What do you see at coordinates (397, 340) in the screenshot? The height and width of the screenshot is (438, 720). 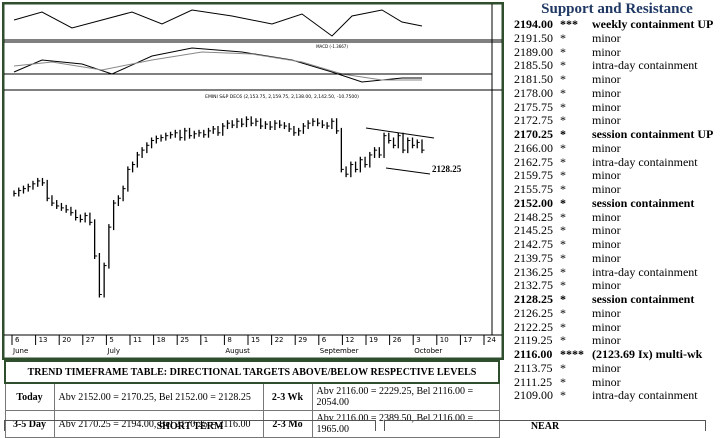 I see `x-tick-label: 26` at bounding box center [397, 340].